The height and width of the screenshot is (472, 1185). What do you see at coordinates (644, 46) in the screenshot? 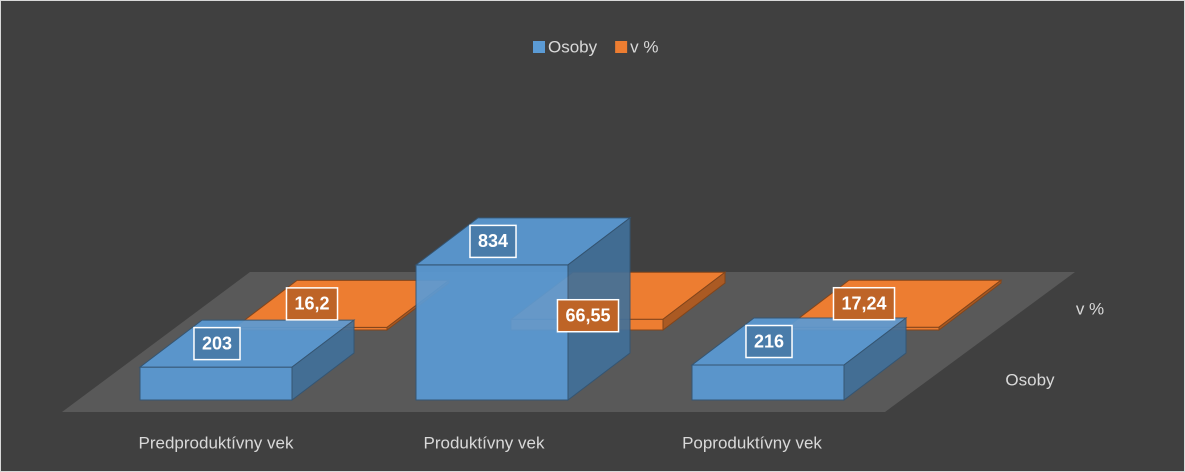
I see `legend-label: v %` at bounding box center [644, 46].